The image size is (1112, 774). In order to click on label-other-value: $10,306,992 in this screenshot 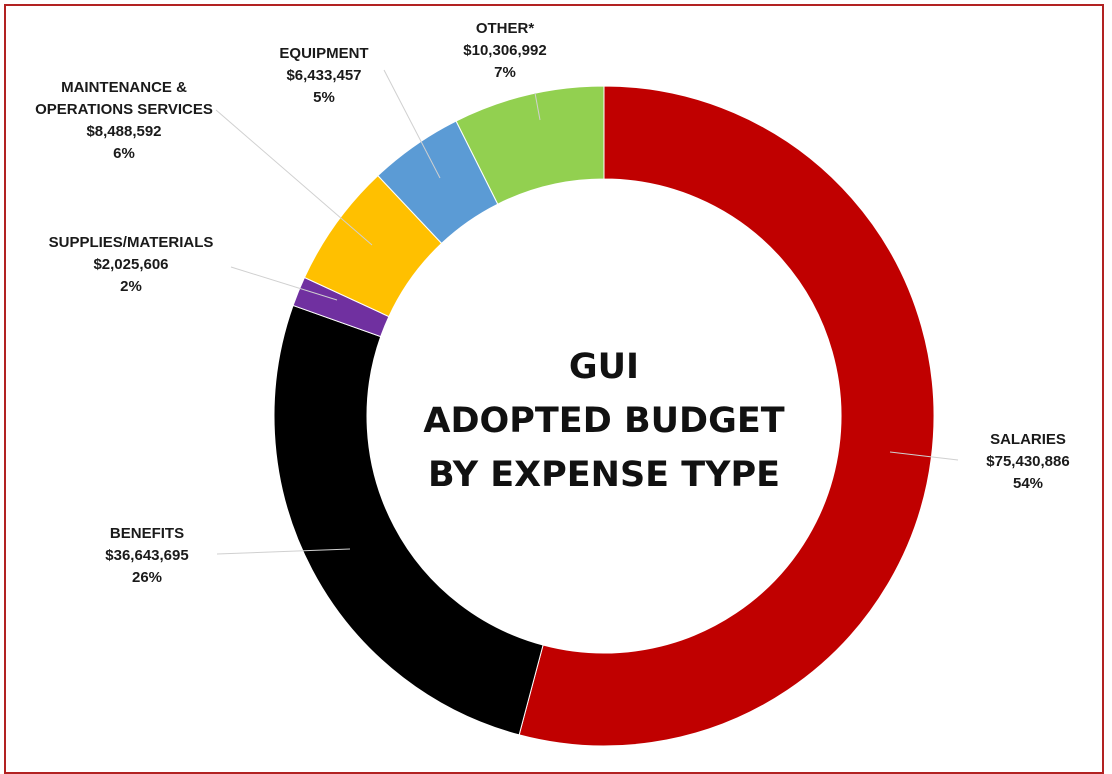, I will do `click(504, 50)`.